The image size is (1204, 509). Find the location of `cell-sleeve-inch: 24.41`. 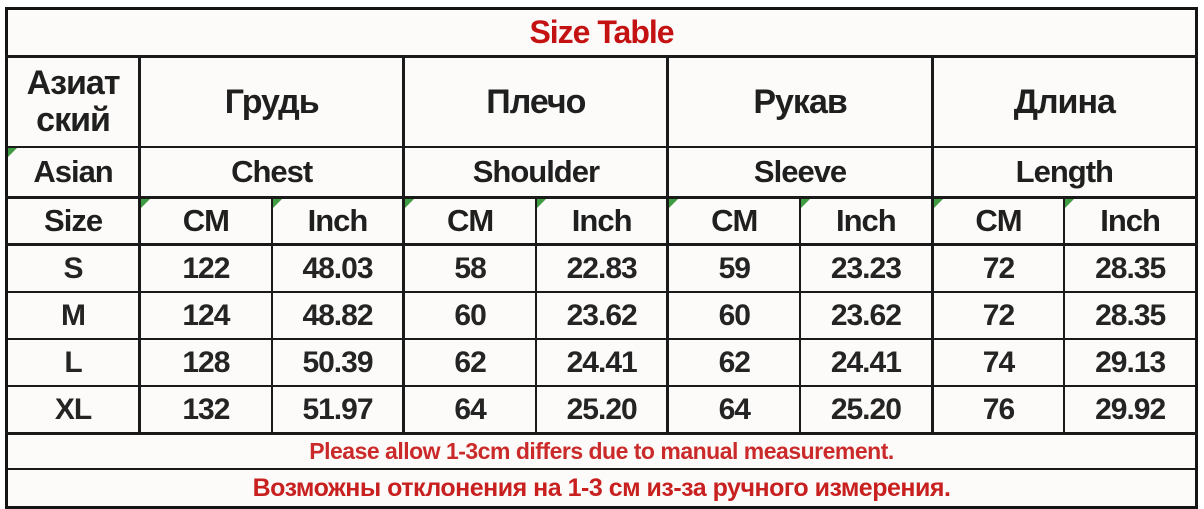

cell-sleeve-inch: 24.41 is located at coordinates (866, 362).